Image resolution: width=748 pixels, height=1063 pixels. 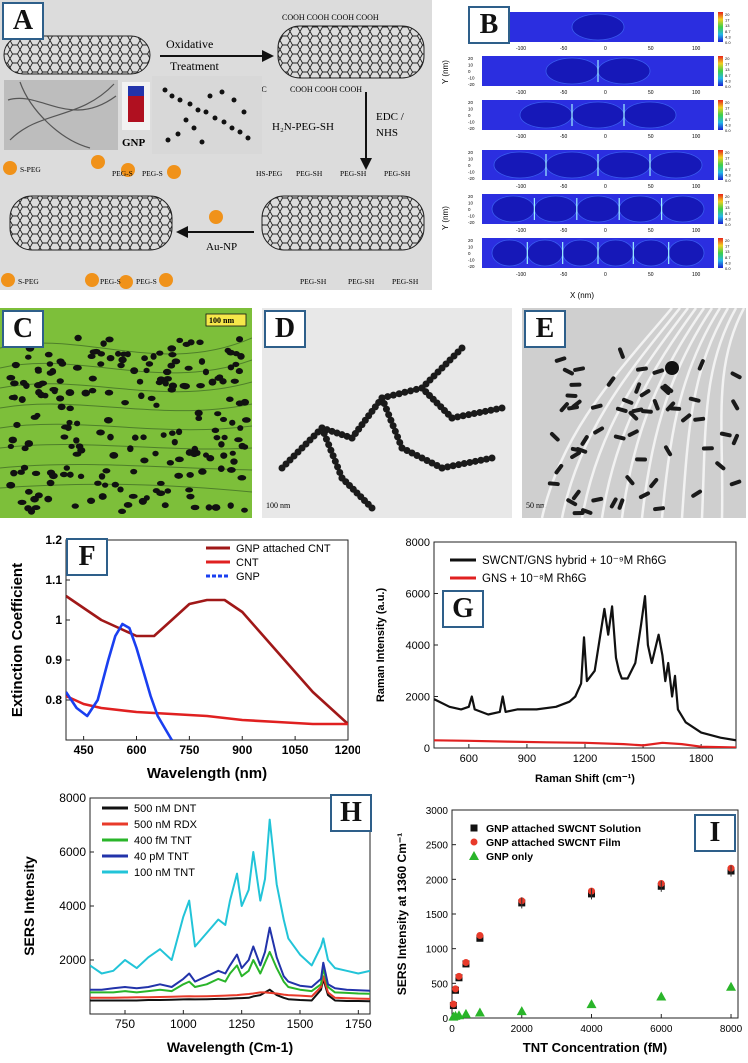 What do you see at coordinates (471, 203) in the screenshot?
I see `b-ytick: 10` at bounding box center [471, 203].